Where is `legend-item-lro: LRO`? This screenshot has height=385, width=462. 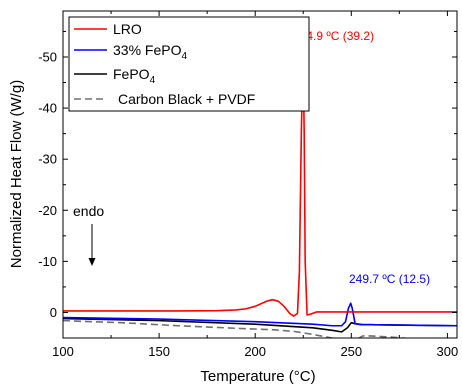 legend-item-lro: LRO is located at coordinates (108, 29).